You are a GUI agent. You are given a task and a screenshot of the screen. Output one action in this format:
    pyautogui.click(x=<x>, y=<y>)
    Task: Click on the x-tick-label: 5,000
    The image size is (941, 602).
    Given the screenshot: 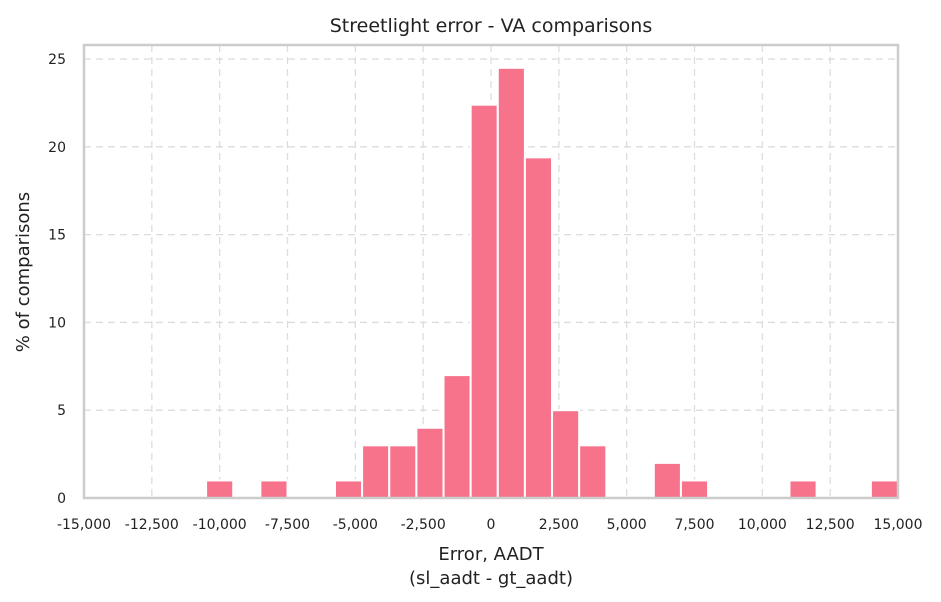 What is the action you would take?
    pyautogui.click(x=627, y=525)
    